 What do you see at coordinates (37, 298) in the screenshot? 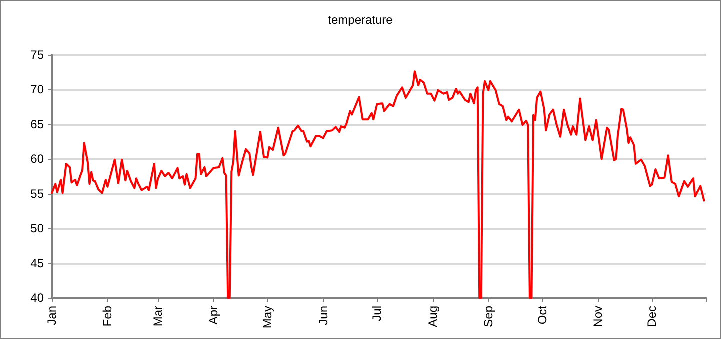
I see `y-tick-label: 40` at bounding box center [37, 298].